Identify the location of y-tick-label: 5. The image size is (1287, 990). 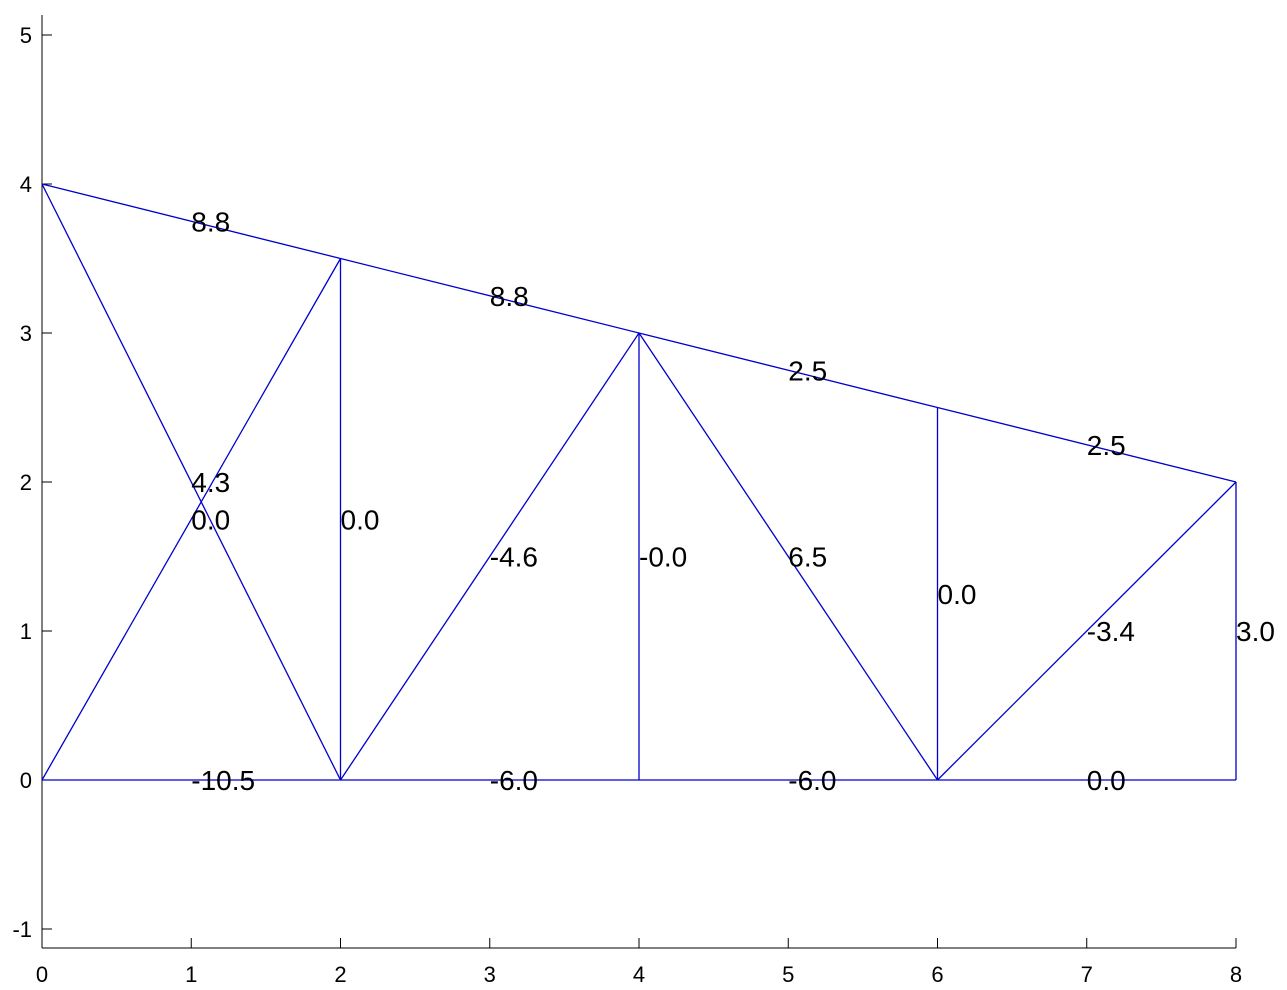
(26, 35).